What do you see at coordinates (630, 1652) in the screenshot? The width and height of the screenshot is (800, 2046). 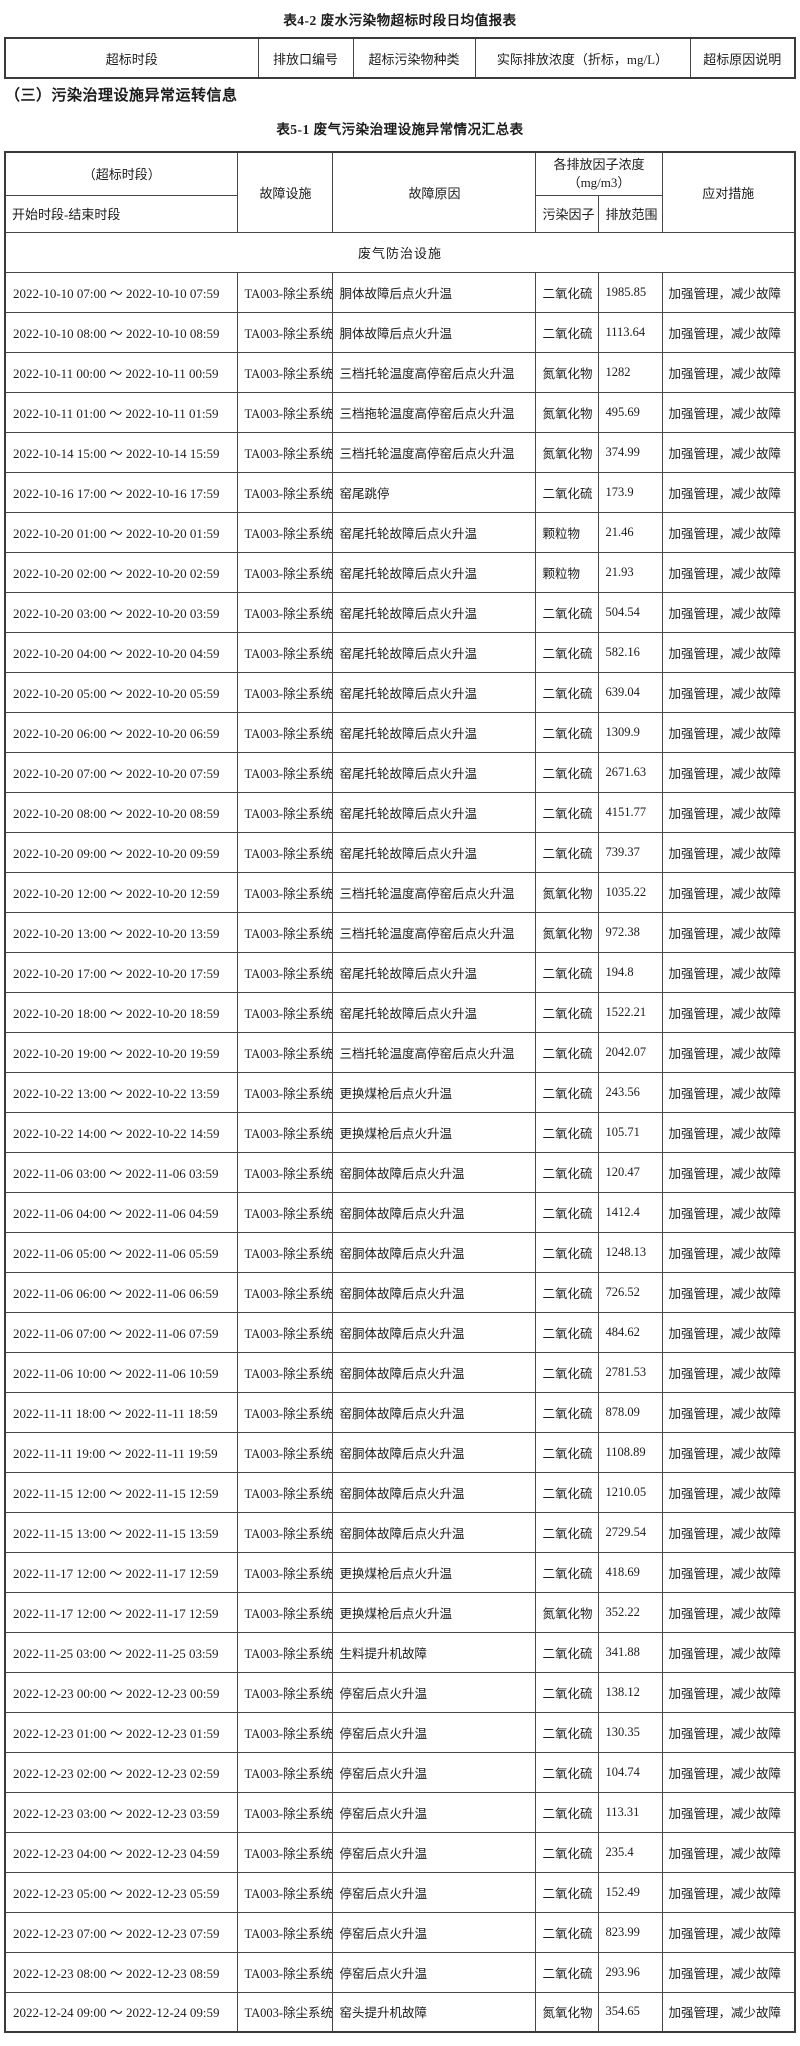 I see `cell-concentration: 341.88` at bounding box center [630, 1652].